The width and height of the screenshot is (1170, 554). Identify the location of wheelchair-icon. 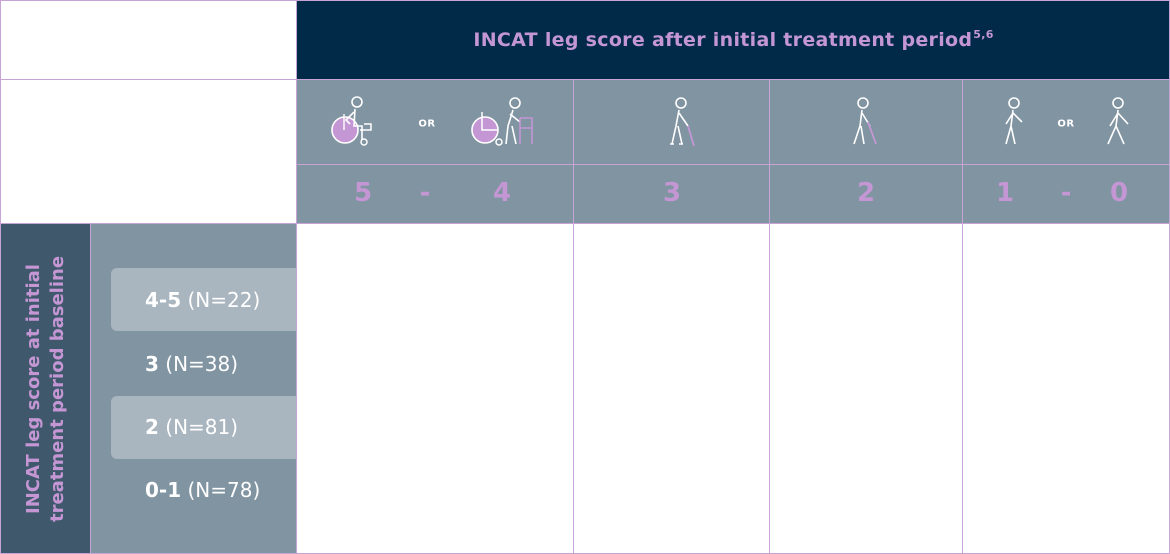
(351, 121).